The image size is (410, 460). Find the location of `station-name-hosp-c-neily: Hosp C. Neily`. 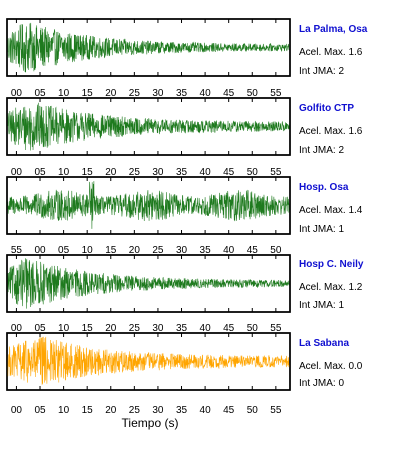

station-name-hosp-c-neily: Hosp C. Neily is located at coordinates (331, 264).